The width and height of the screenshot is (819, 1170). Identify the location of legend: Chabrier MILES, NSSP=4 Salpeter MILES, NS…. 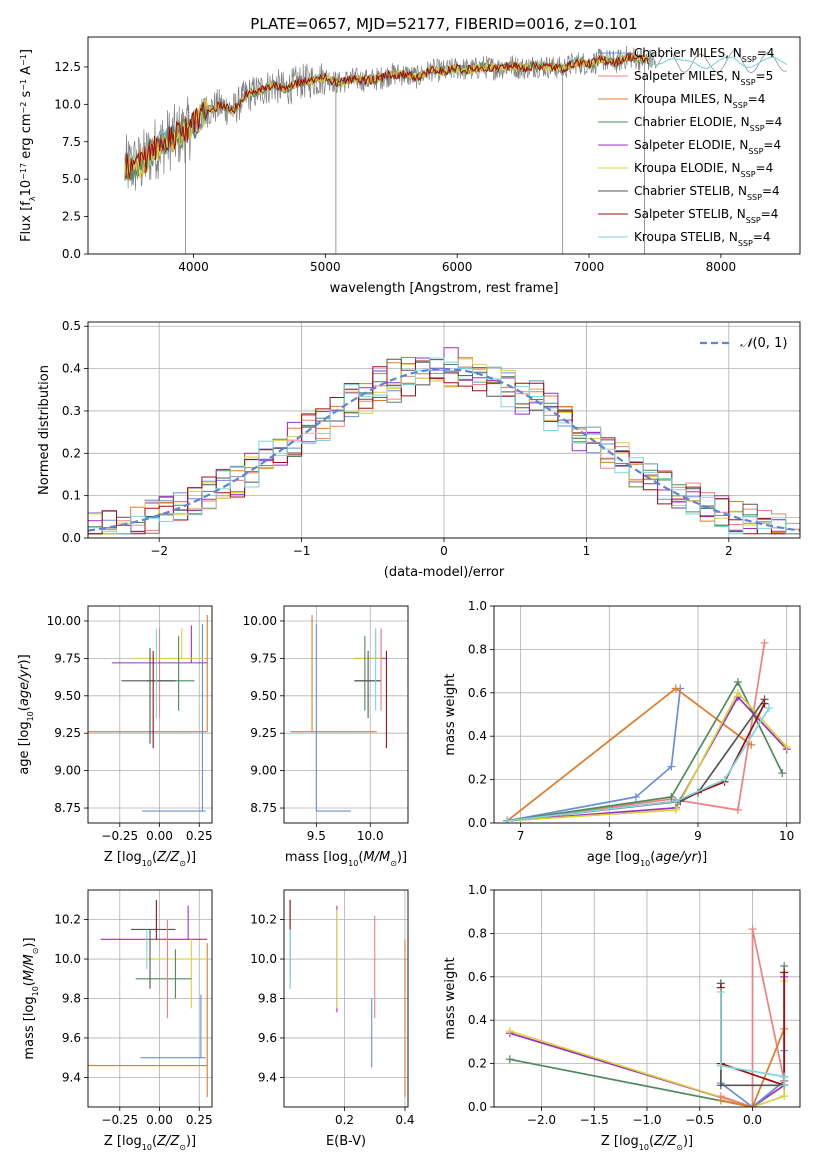
(690, 147).